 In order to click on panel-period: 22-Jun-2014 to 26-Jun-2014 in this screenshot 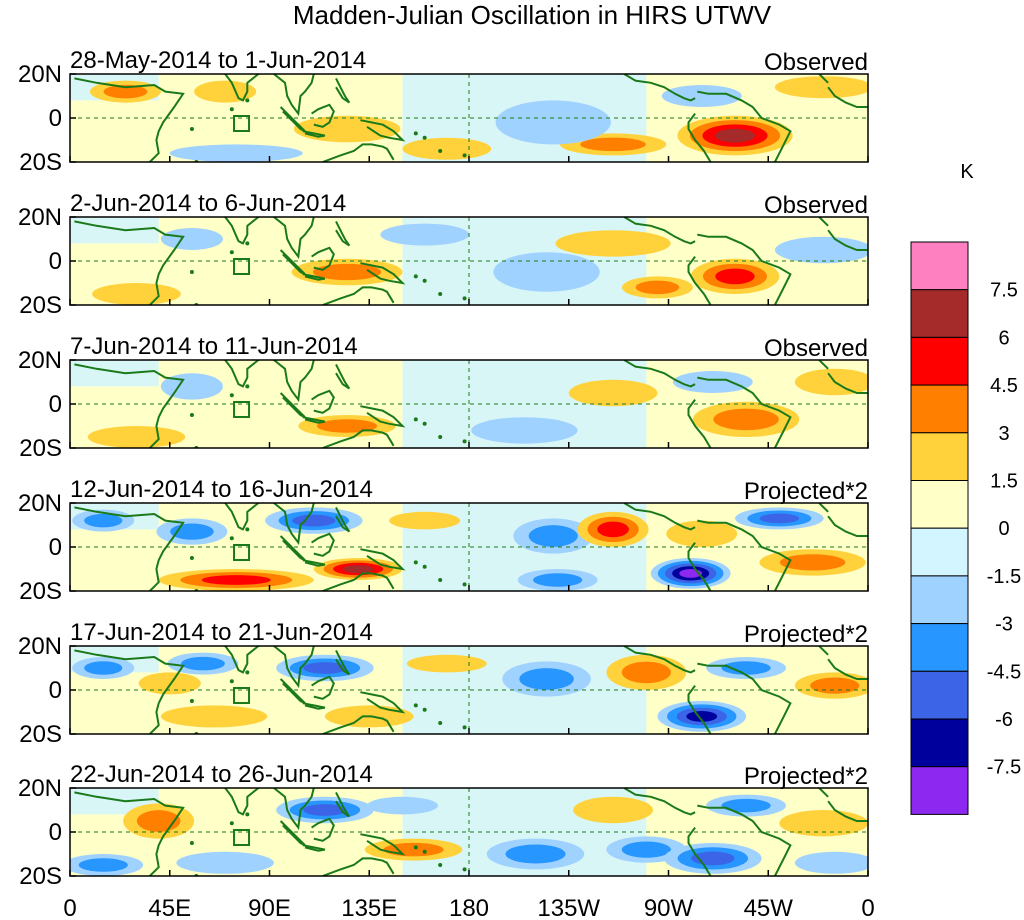, I will do `click(221, 774)`.